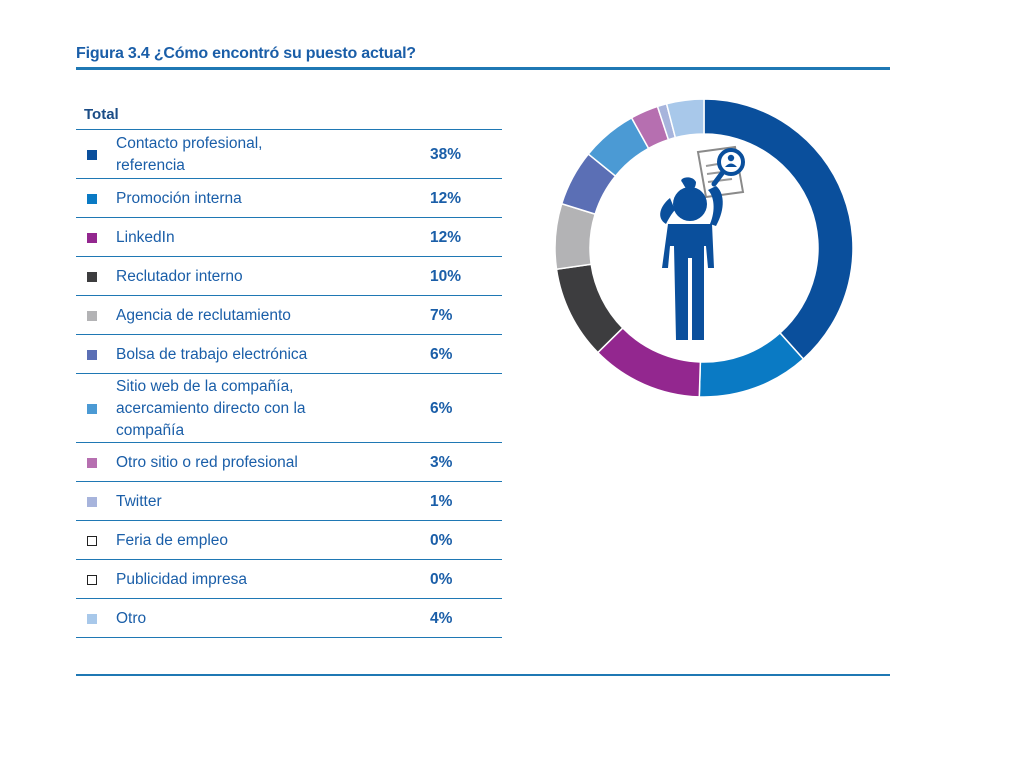 The width and height of the screenshot is (1024, 768). I want to click on legend-row: Otro 4%, so click(289, 618).